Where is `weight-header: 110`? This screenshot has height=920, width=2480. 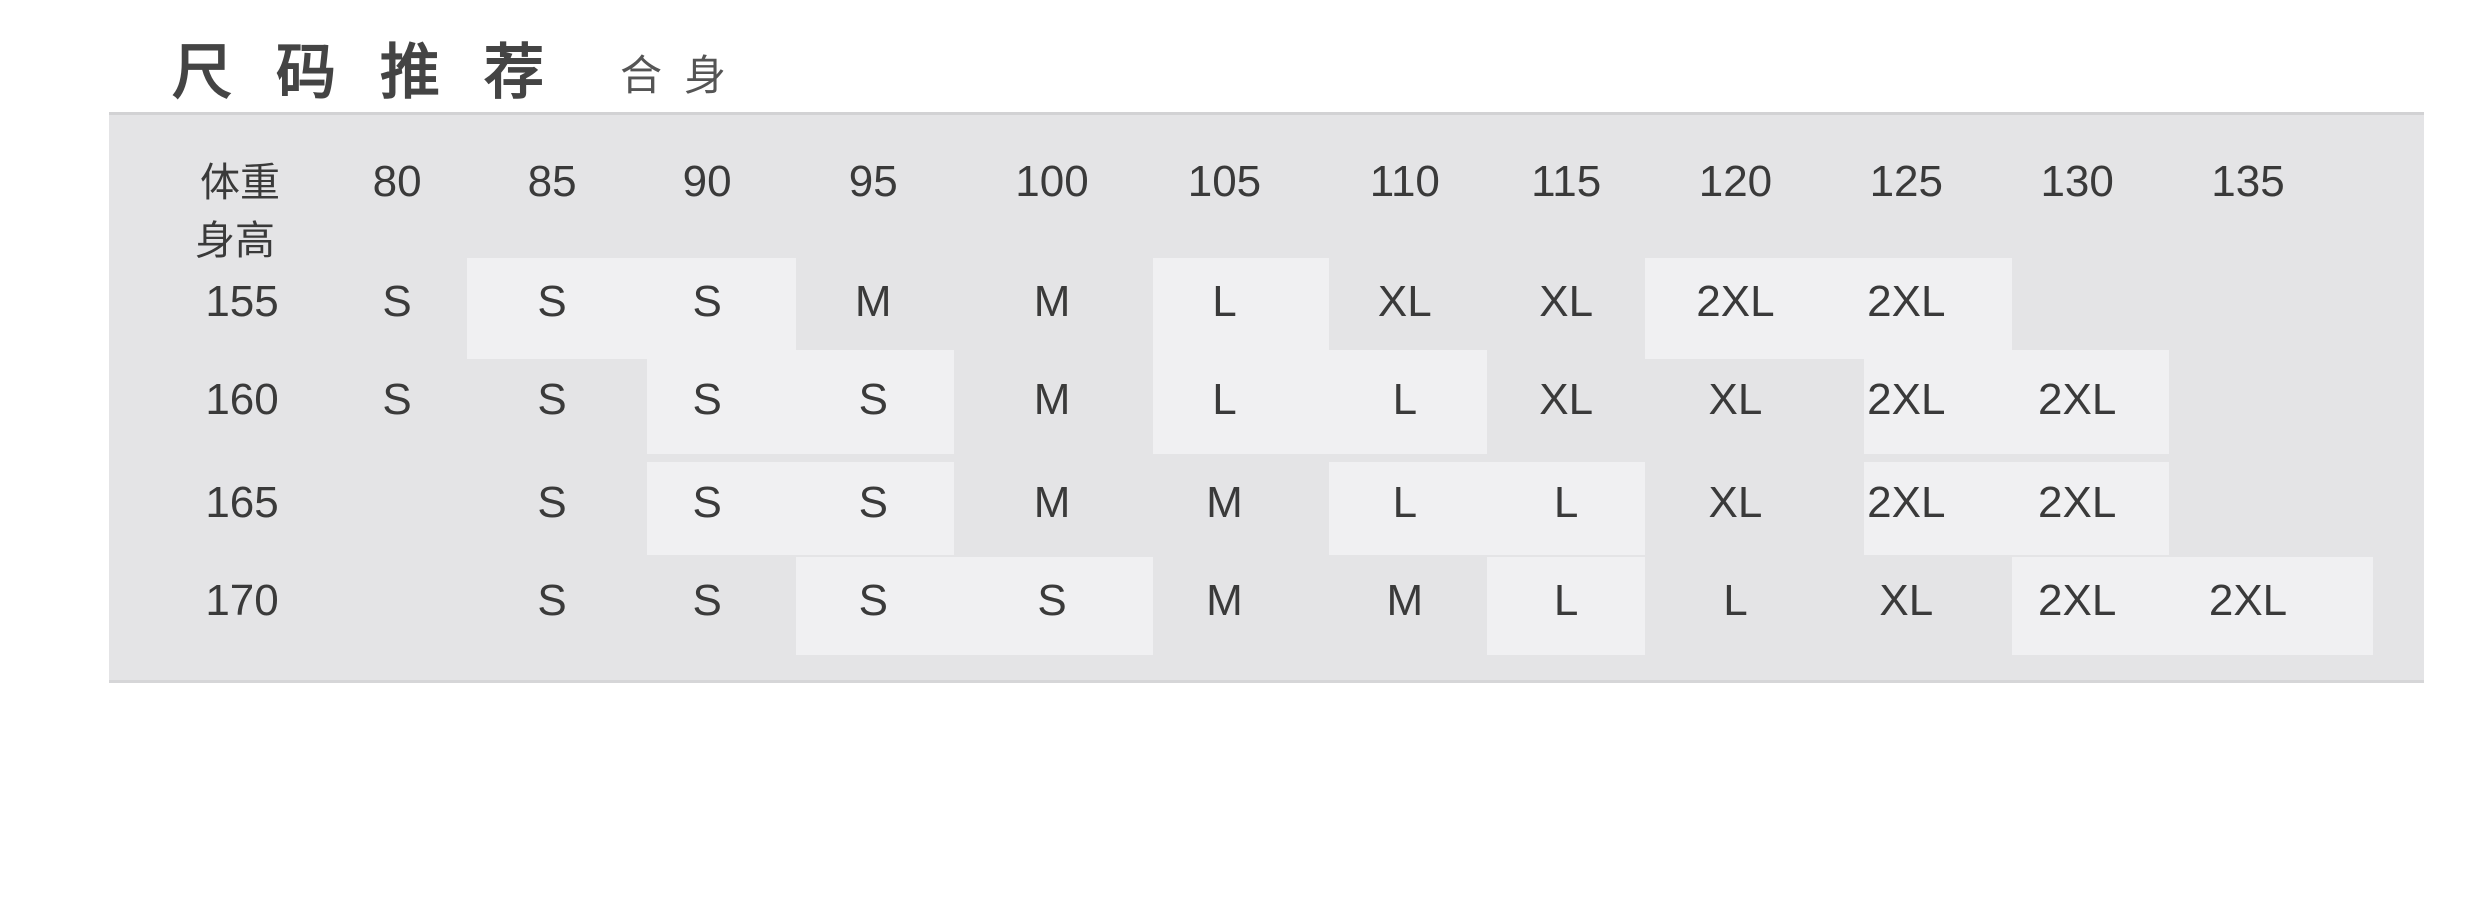 weight-header: 110 is located at coordinates (1404, 181).